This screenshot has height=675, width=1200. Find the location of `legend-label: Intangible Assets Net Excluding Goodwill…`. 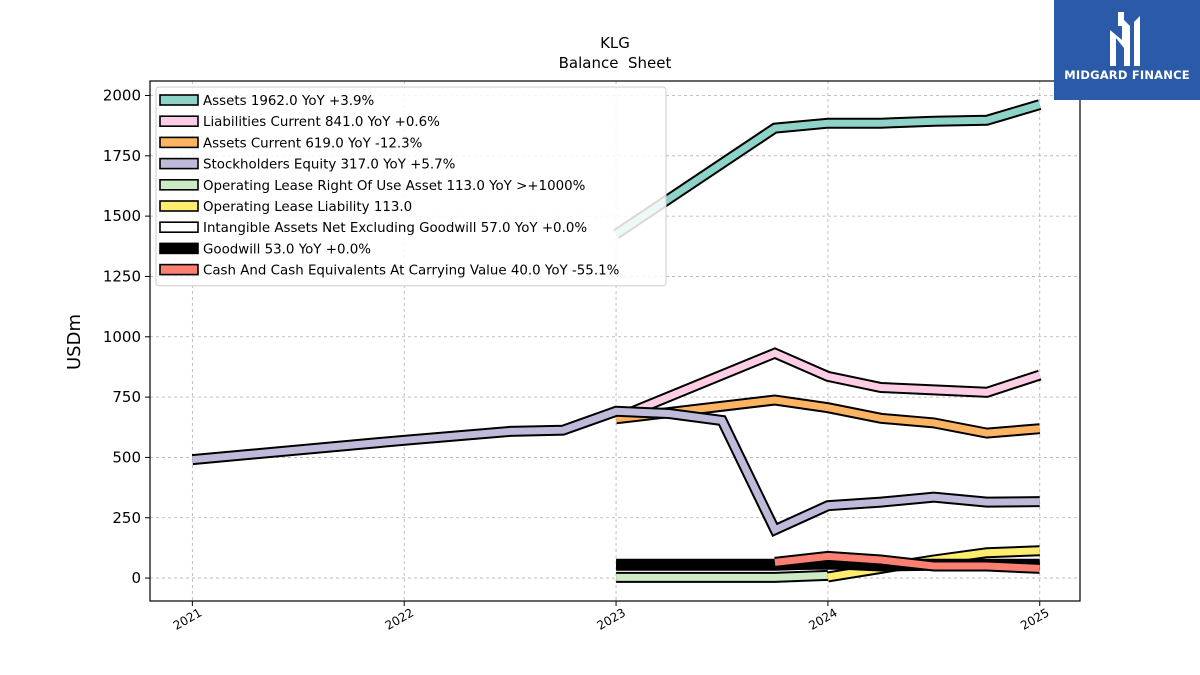

legend-label: Intangible Assets Net Excluding Goodwill… is located at coordinates (395, 228).